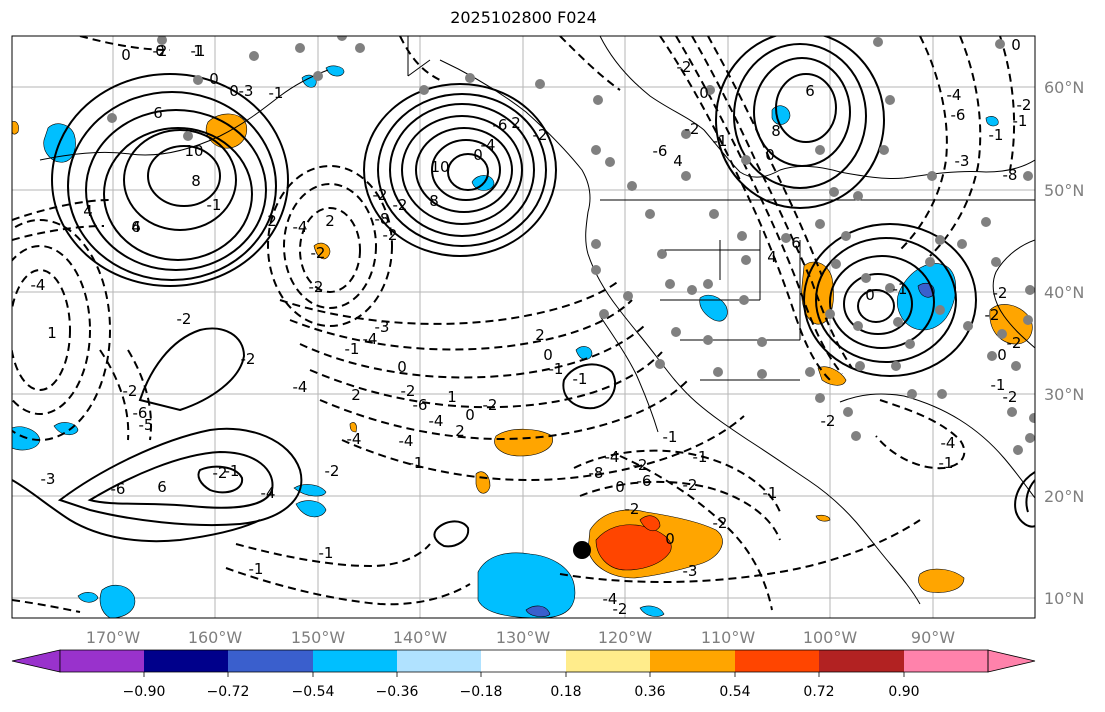 Image resolution: width=1105 pixels, height=712 pixels. I want to click on lat-label: 50°N, so click(1064, 190).